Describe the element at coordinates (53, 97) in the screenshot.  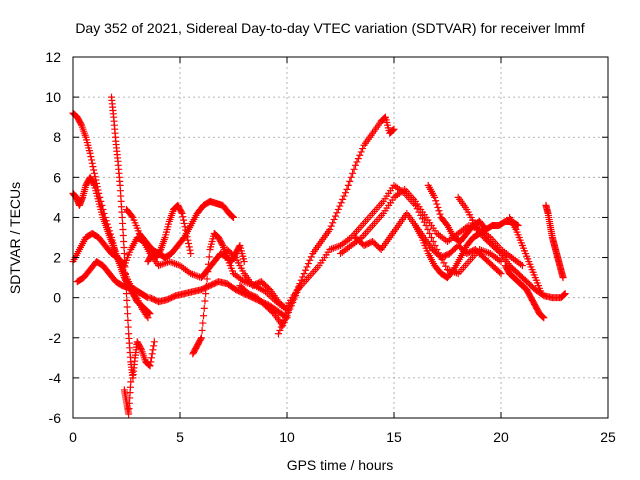
I see `y-tick-label: 10` at that location.